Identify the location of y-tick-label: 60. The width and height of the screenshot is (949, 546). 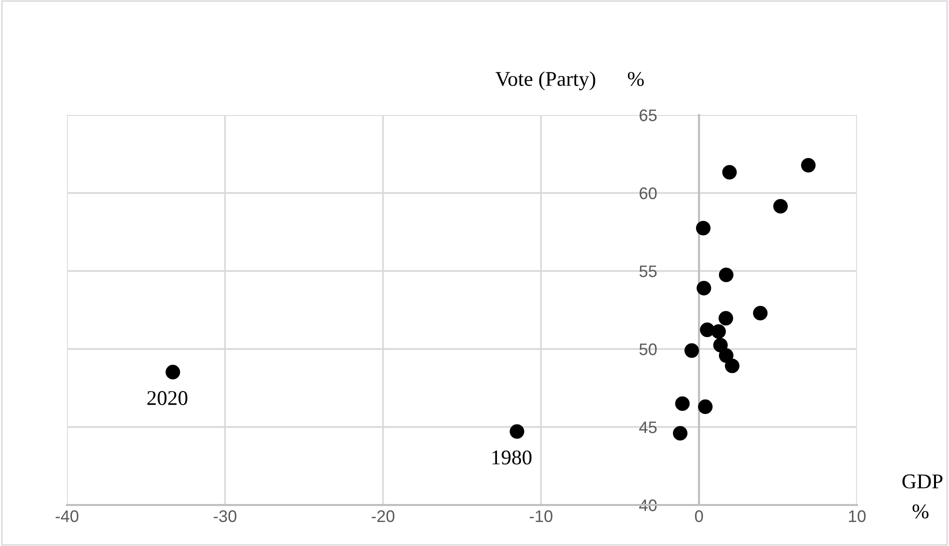
(648, 193).